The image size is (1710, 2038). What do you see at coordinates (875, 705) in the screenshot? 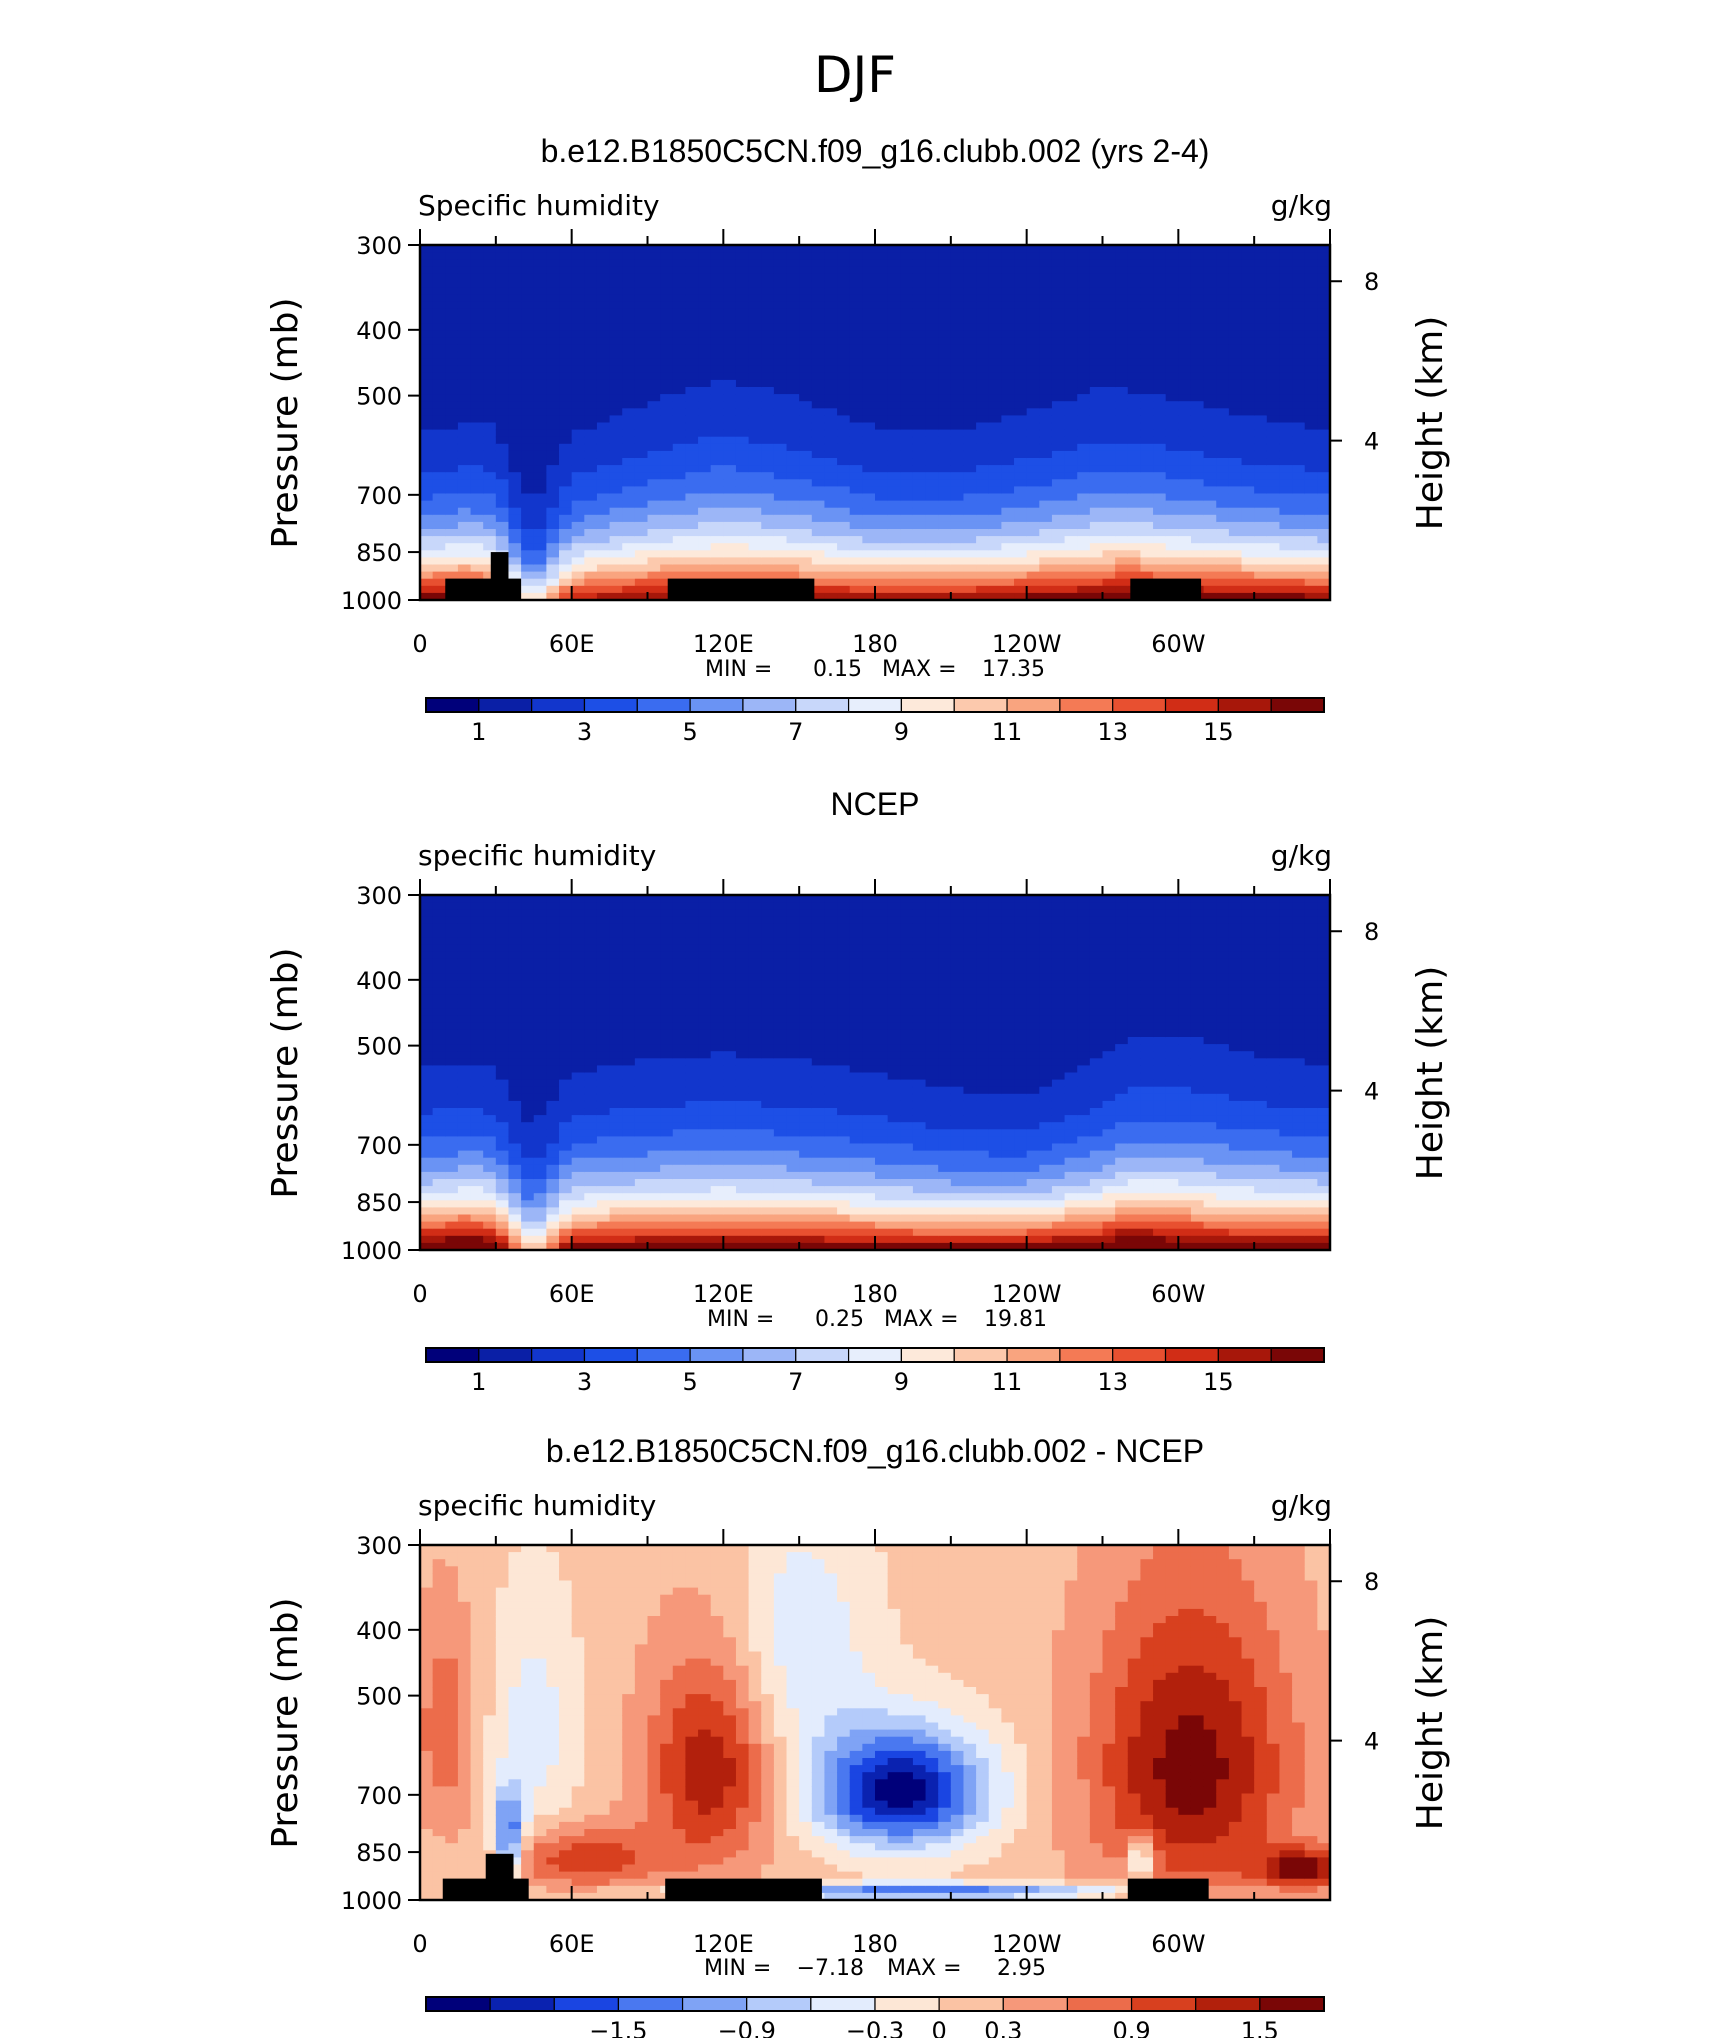
I see `colorbar-box` at bounding box center [875, 705].